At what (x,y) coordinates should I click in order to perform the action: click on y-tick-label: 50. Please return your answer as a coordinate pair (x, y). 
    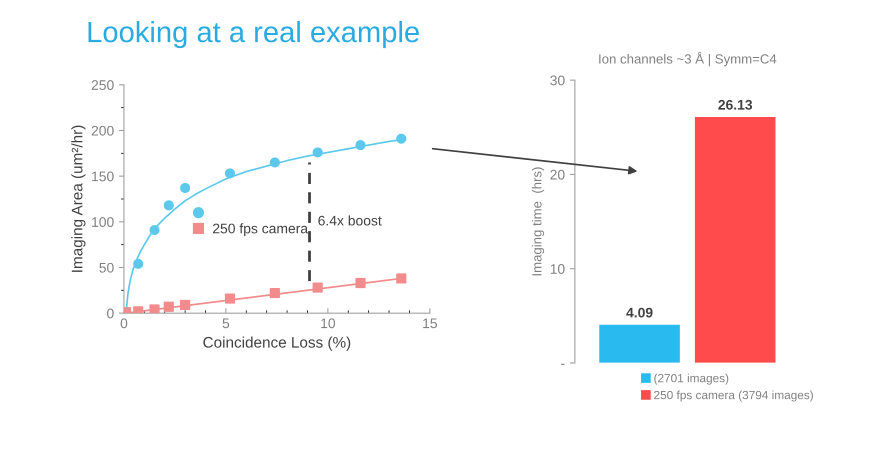
    Looking at the image, I should click on (106, 267).